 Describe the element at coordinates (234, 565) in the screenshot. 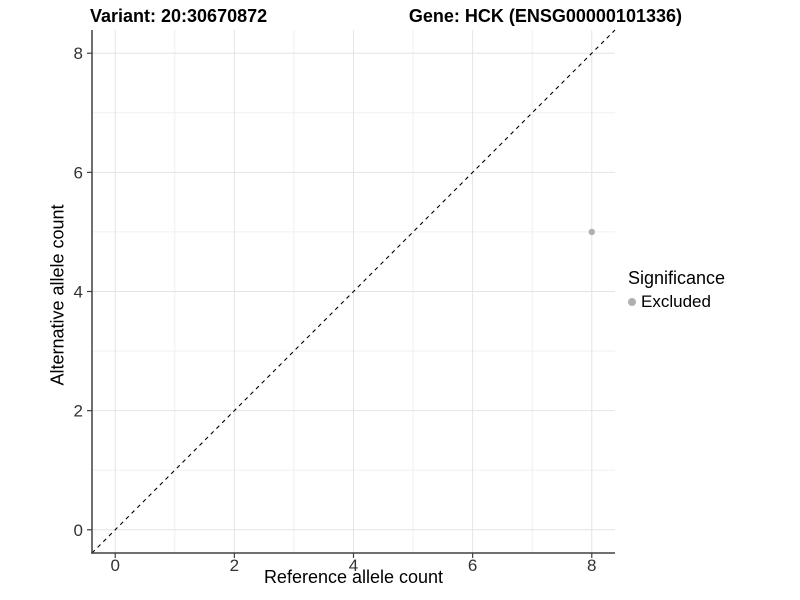

I see `x-tick-label: 2` at that location.